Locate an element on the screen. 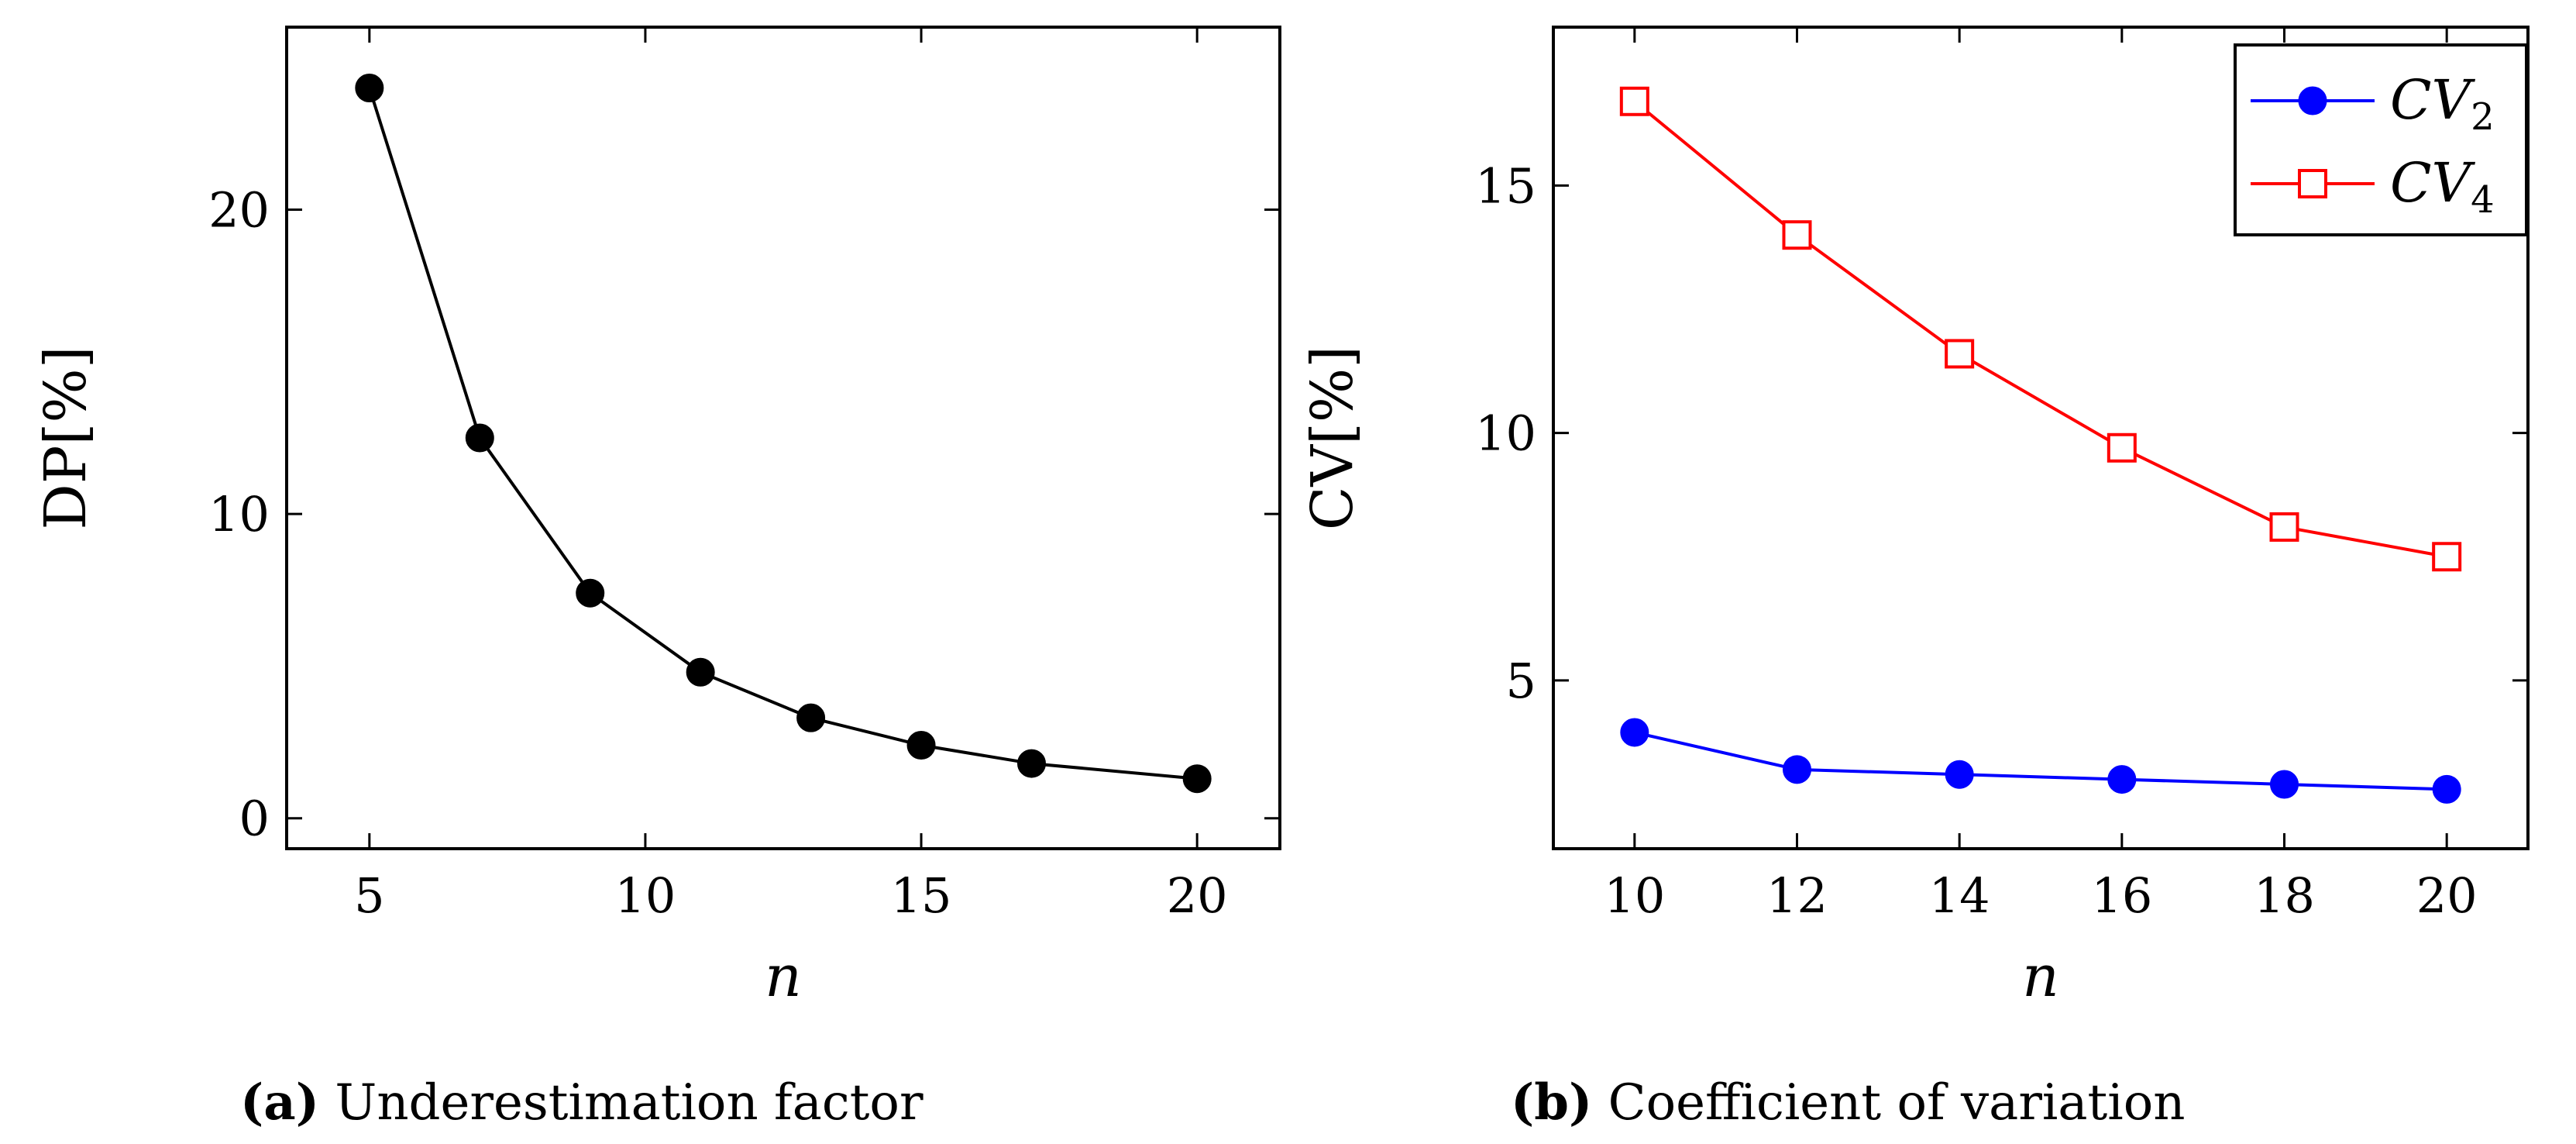 The image size is (2576, 1144). panel-b-x-axis-label: n is located at coordinates (2040, 976).